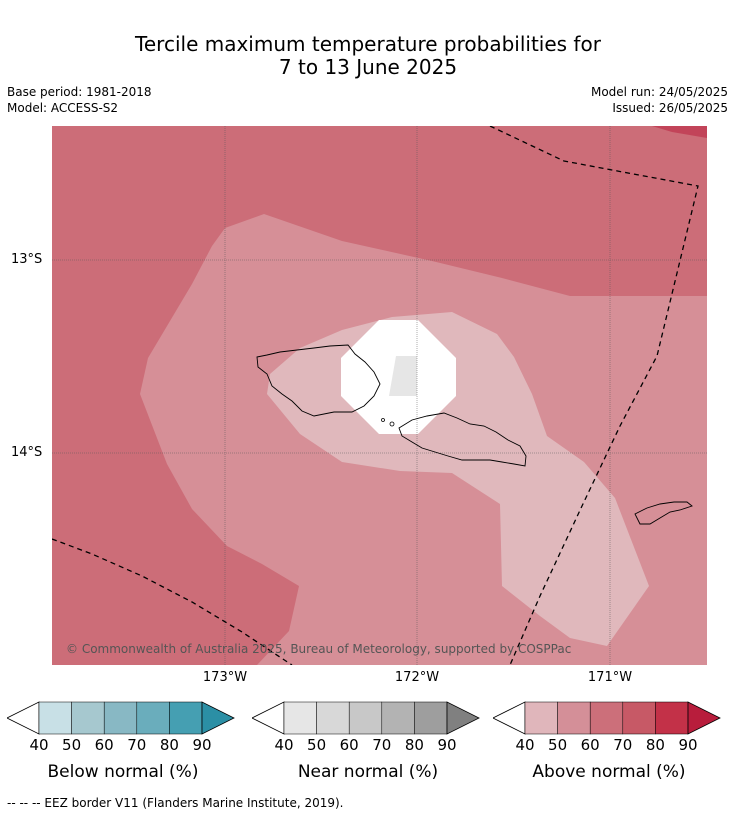  I want to click on lon-label-173w: 173°W, so click(225, 677).